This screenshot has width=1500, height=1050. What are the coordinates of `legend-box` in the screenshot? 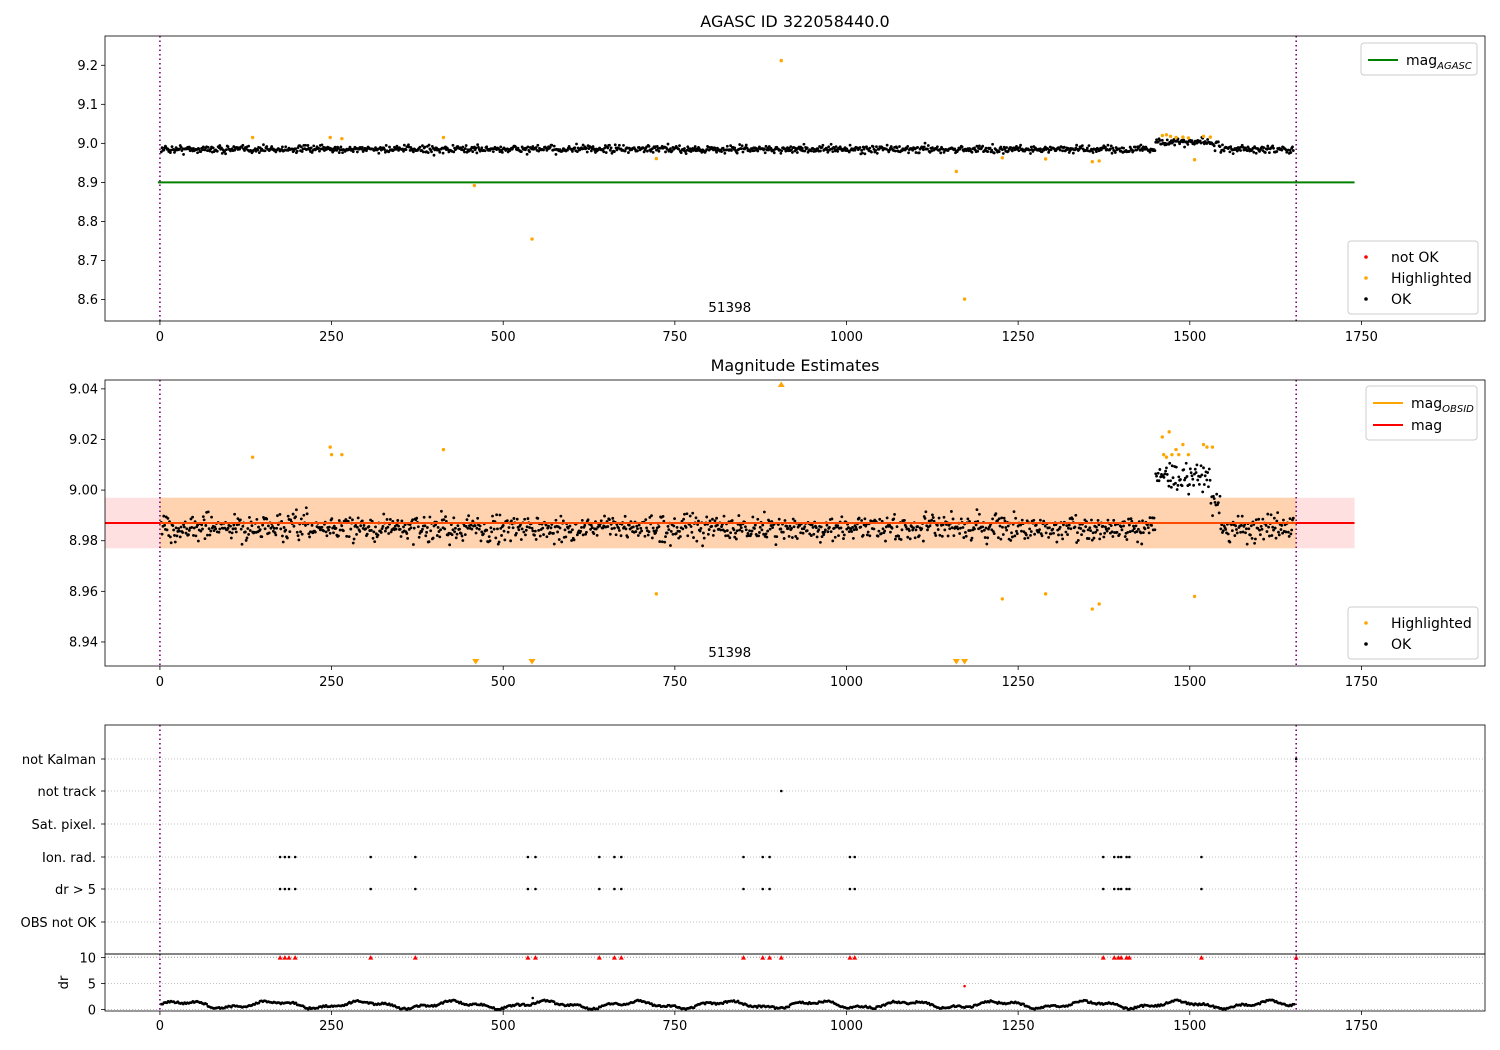 It's located at (1413, 277).